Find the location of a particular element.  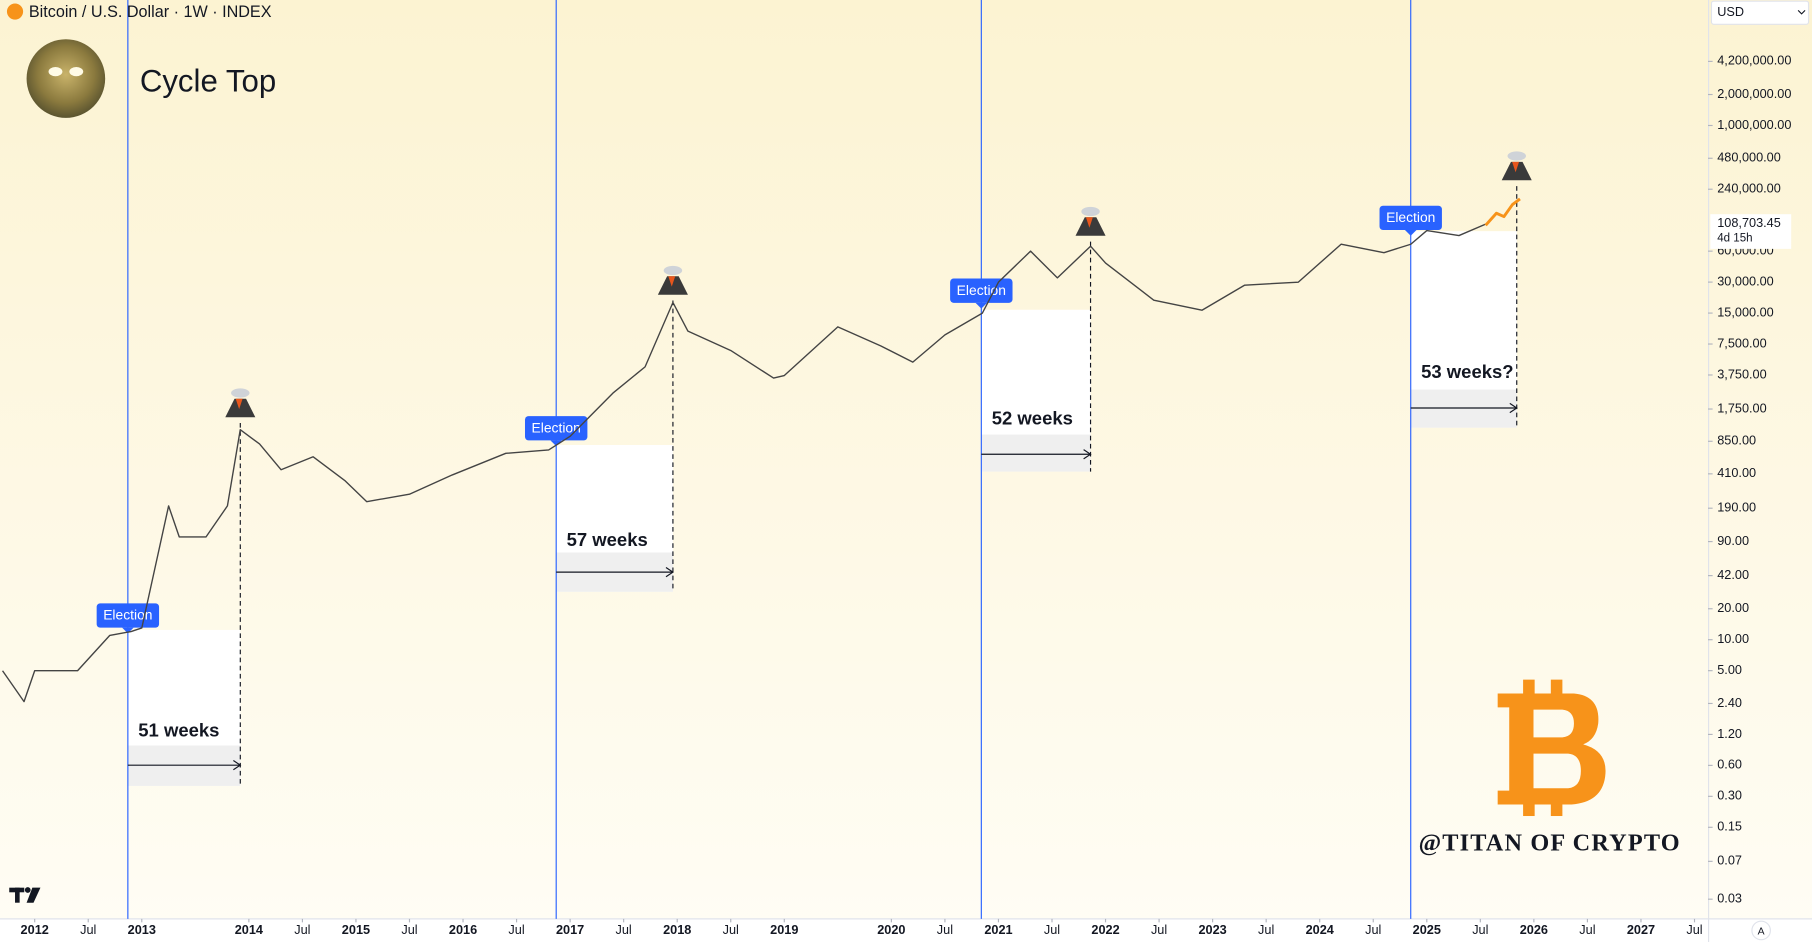

chart-title: Cycle Top is located at coordinates (208, 80).